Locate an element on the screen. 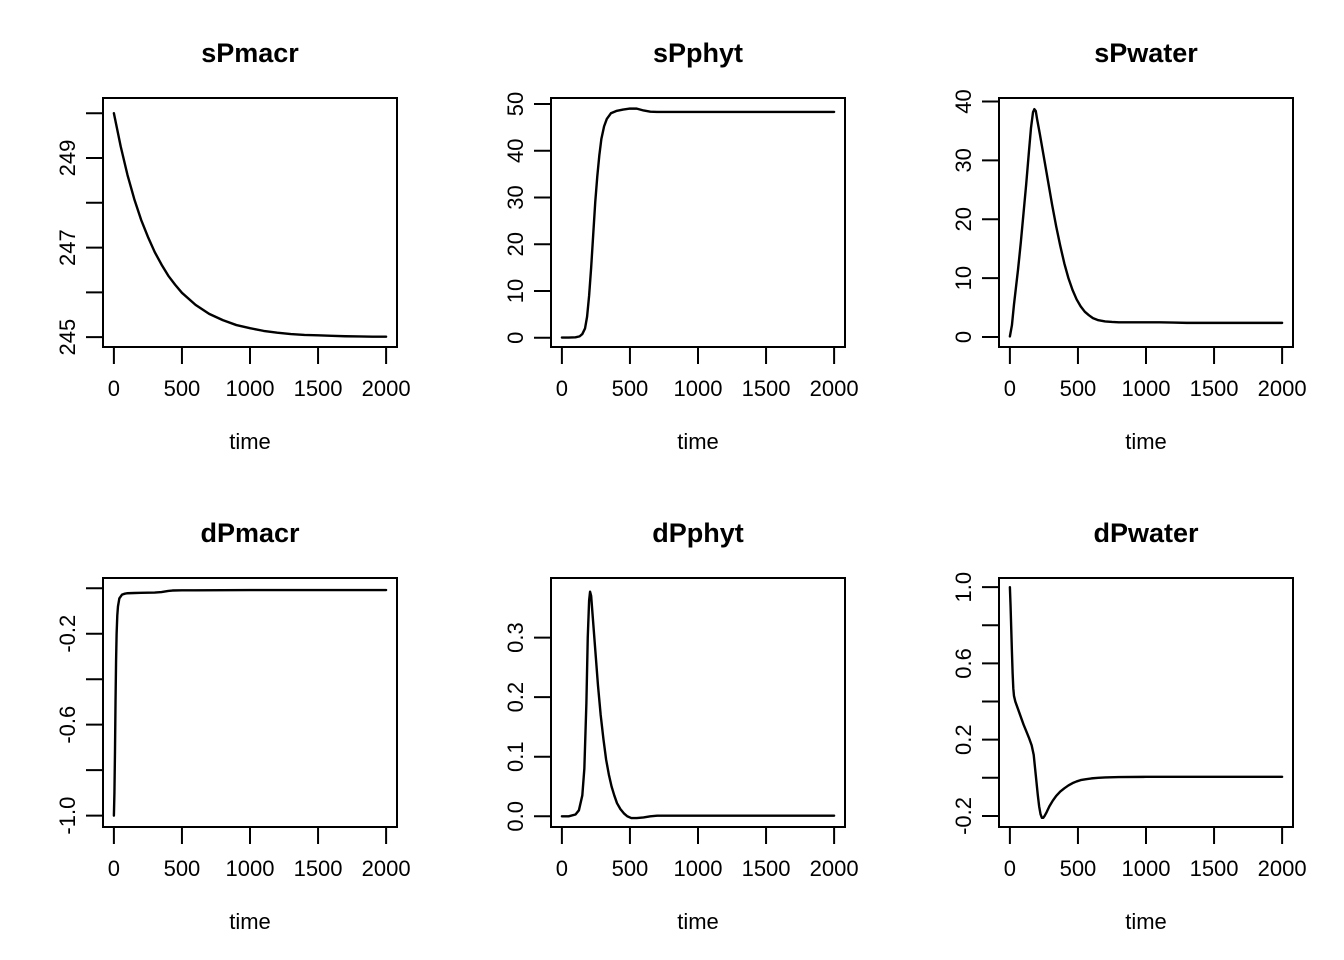 This screenshot has height=960, width=1344. chart-panel-spmacr: 0 500 1000 1500 2000 245 247 249 sPmacr time is located at coordinates (233, 246).